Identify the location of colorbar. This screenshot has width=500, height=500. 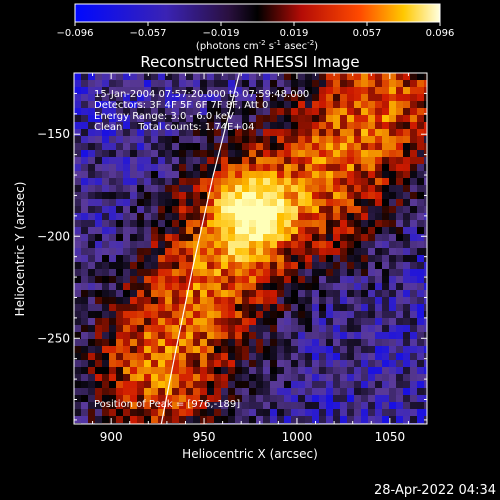
(257, 13).